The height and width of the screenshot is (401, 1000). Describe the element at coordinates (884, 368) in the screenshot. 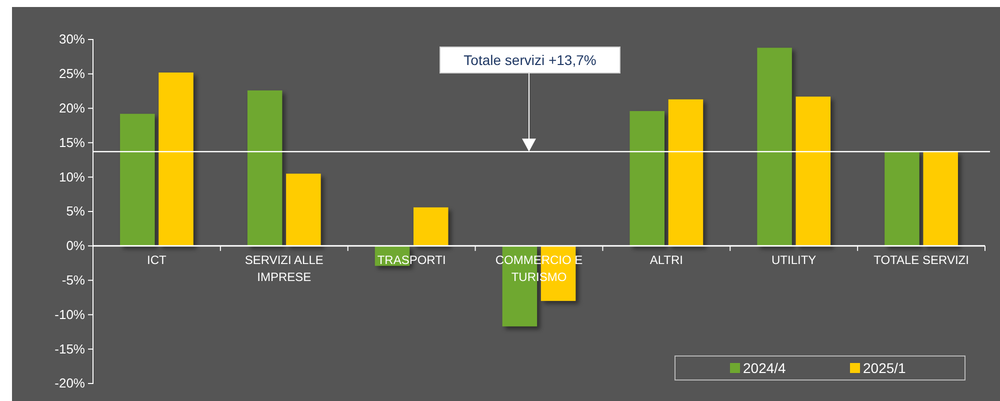

I see `legend-label: 2025/1` at that location.